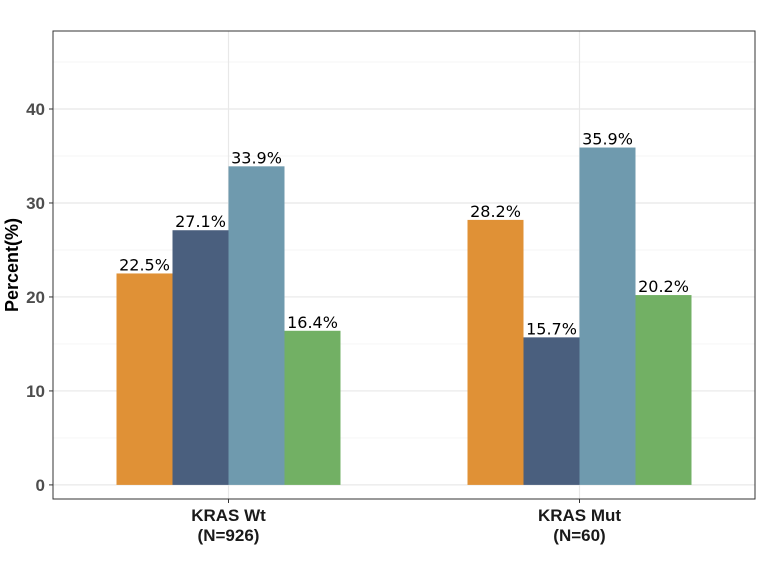  Describe the element at coordinates (144, 264) in the screenshot. I see `data-label: 22.5%` at that location.